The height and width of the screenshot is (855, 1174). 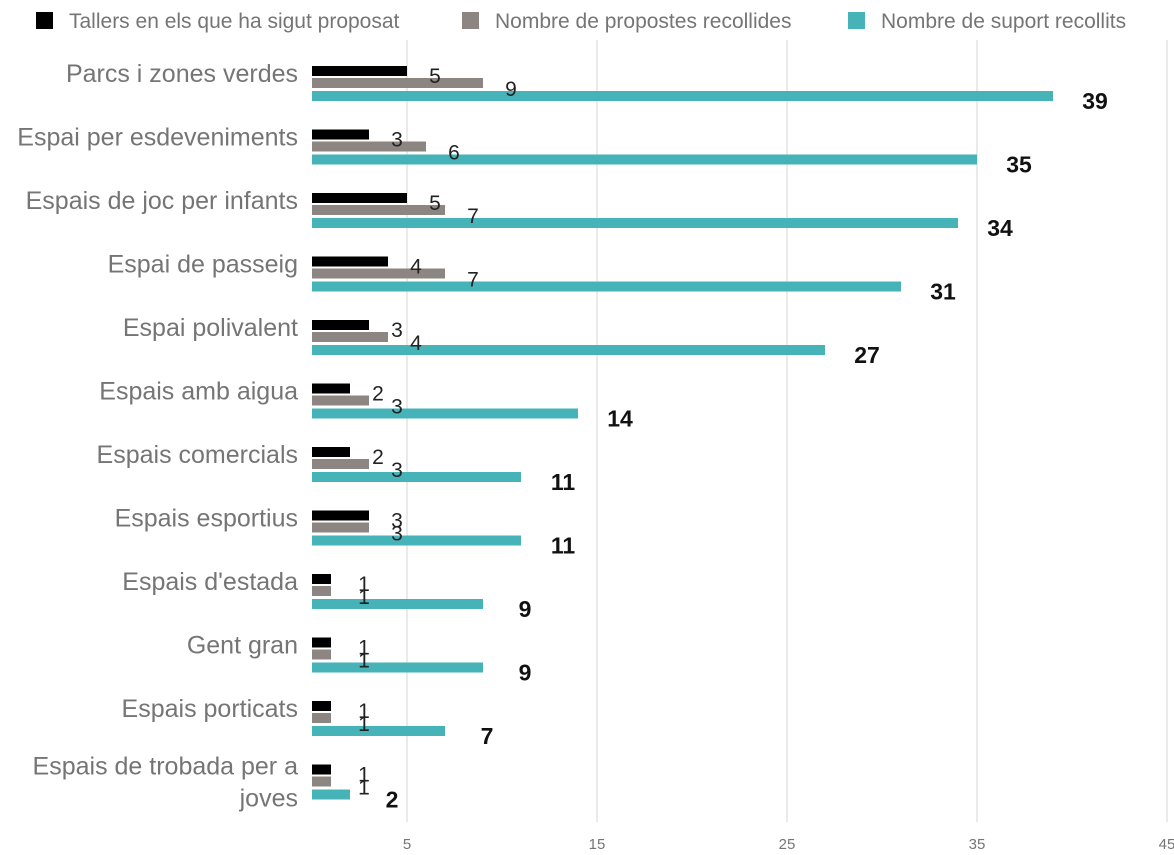 What do you see at coordinates (198, 392) in the screenshot?
I see `category-label: Espais amb aigua` at bounding box center [198, 392].